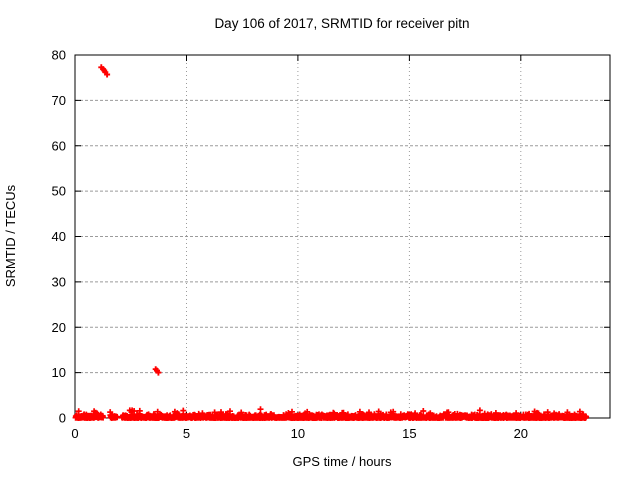 The height and width of the screenshot is (485, 640). What do you see at coordinates (59, 372) in the screenshot?
I see `y-tick-label: 10` at bounding box center [59, 372].